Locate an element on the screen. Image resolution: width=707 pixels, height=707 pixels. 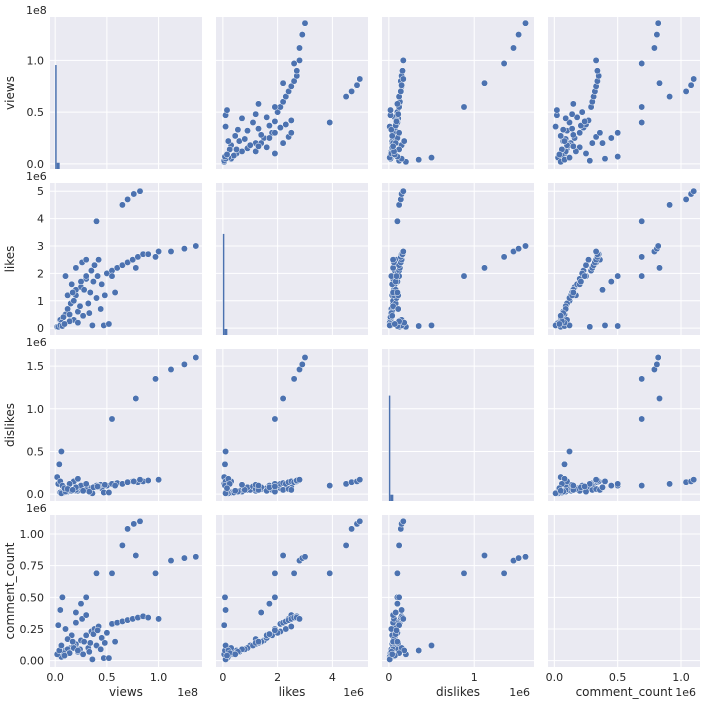
x-tick-label: 1.0 is located at coordinates (681, 677).